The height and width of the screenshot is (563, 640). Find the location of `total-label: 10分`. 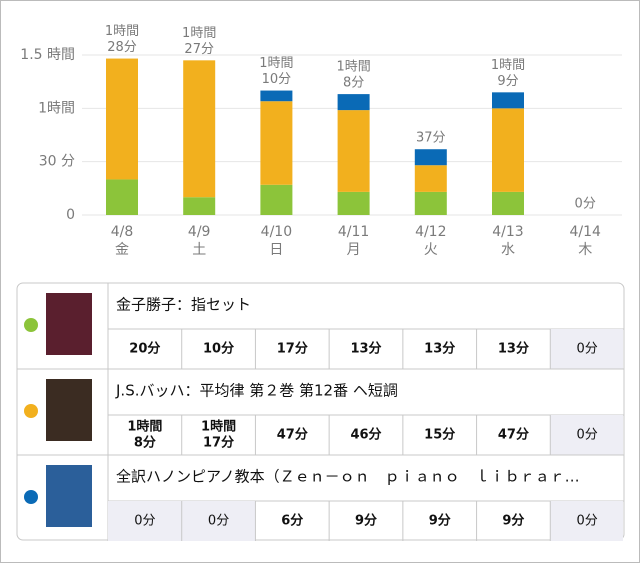

total-label: 10分 is located at coordinates (277, 79).